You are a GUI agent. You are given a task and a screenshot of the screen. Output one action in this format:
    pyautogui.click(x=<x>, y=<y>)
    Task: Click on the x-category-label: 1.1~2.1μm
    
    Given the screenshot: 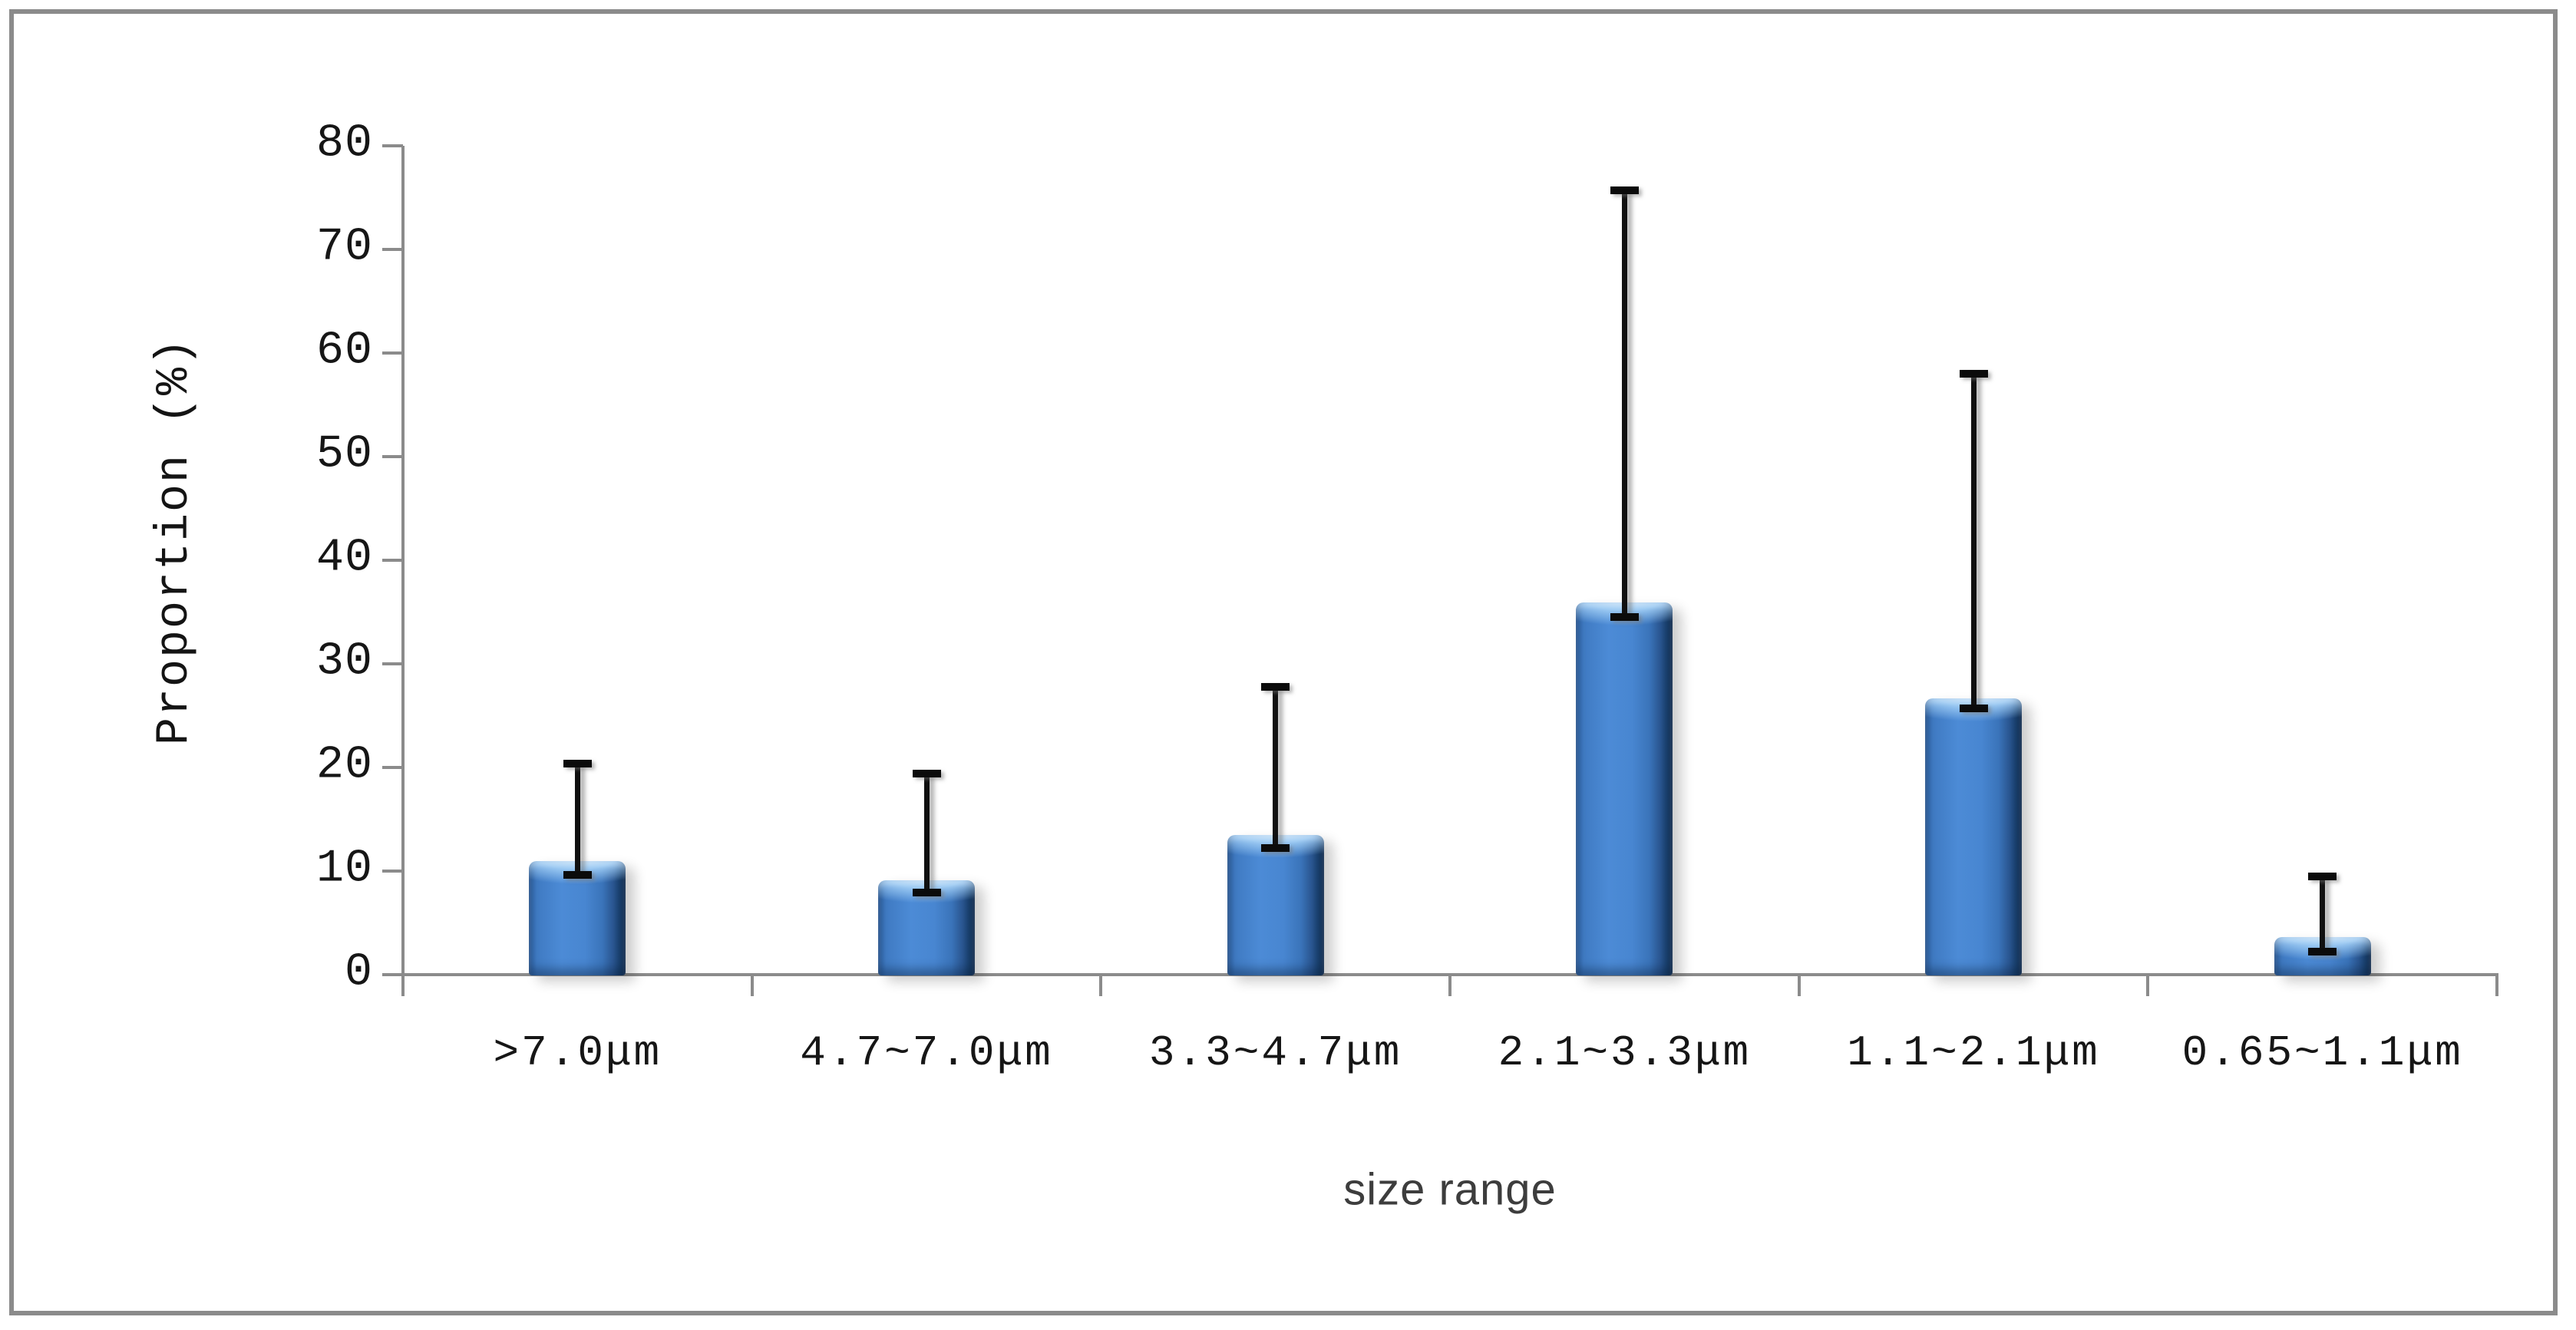 What is the action you would take?
    pyautogui.click(x=1973, y=1053)
    